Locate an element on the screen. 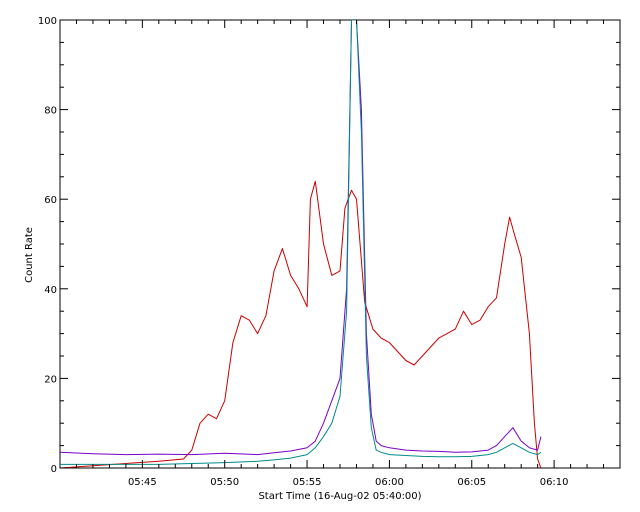 The width and height of the screenshot is (640, 512). y-axis-title: Count Rate is located at coordinates (29, 255).